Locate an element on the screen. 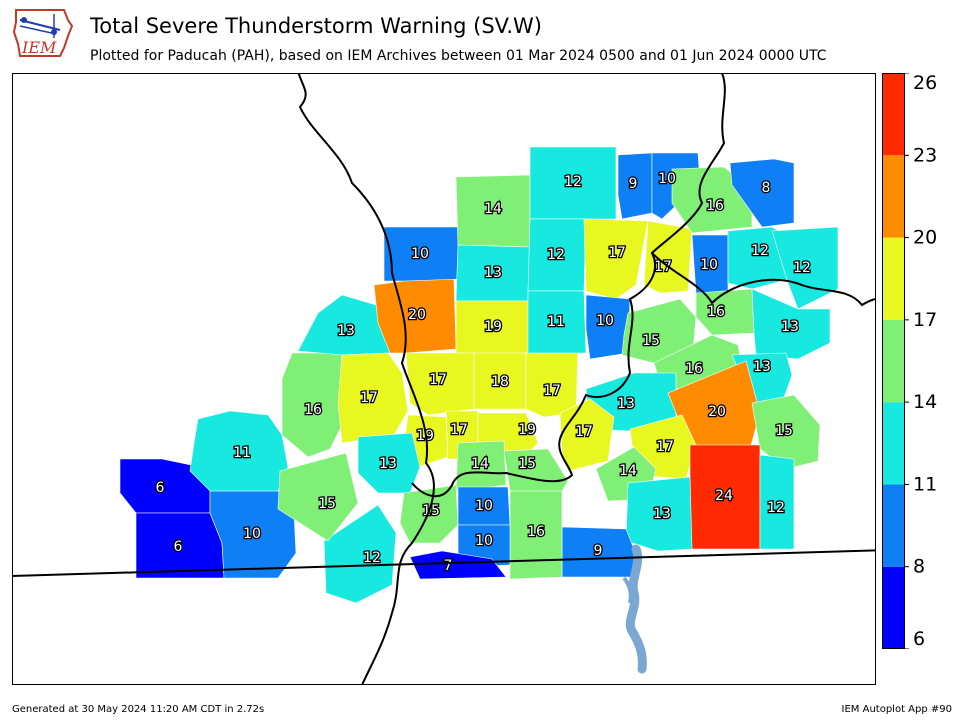 Image resolution: width=960 pixels, height=720 pixels. iem-logo: IEM is located at coordinates (44, 35).